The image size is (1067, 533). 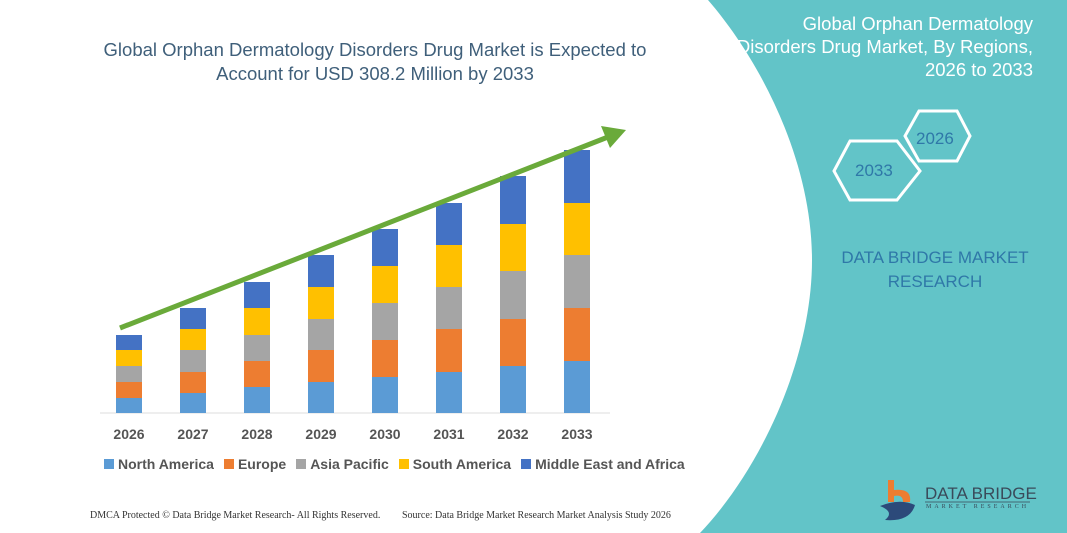 What do you see at coordinates (385, 321) in the screenshot?
I see `bar-segment-2030-asia-pacific` at bounding box center [385, 321].